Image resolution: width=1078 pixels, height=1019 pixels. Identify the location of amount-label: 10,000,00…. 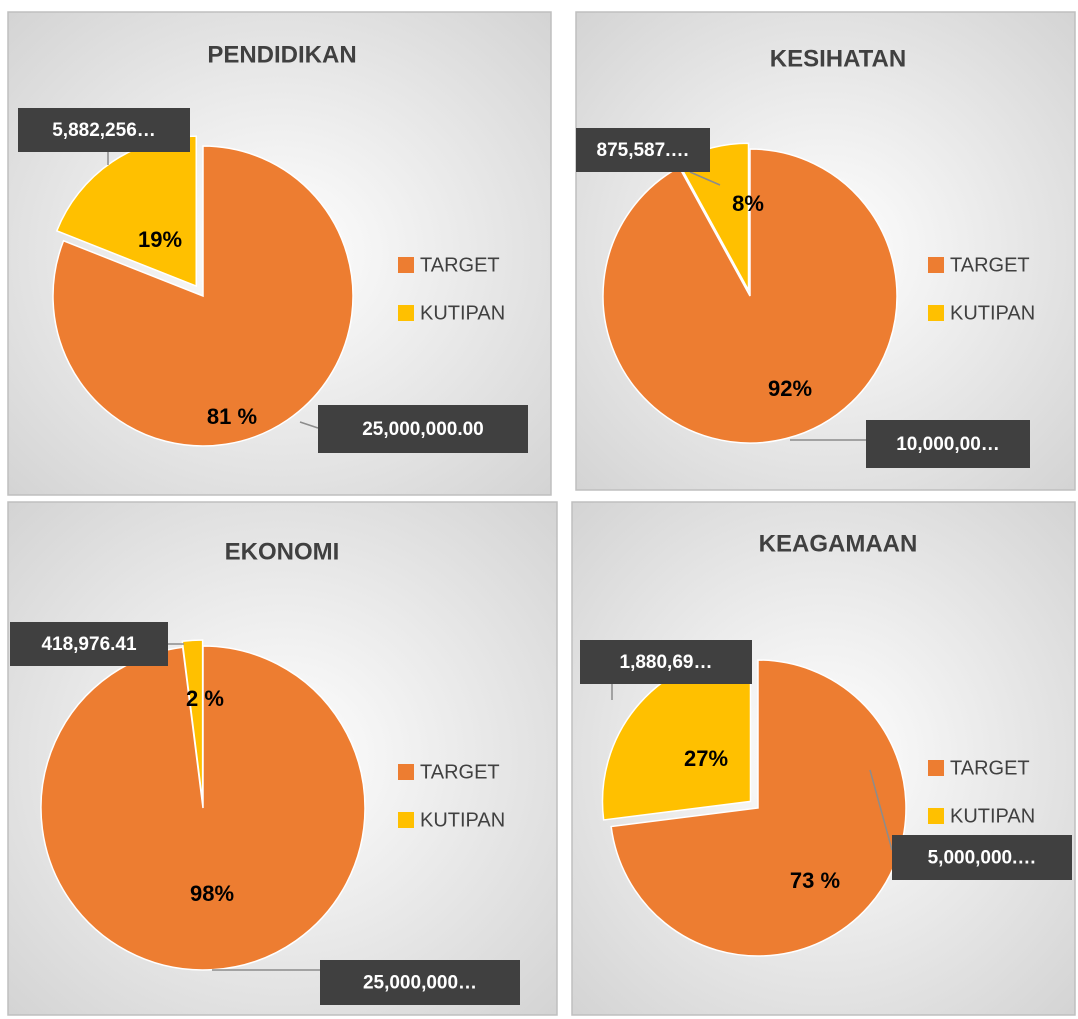
(948, 444).